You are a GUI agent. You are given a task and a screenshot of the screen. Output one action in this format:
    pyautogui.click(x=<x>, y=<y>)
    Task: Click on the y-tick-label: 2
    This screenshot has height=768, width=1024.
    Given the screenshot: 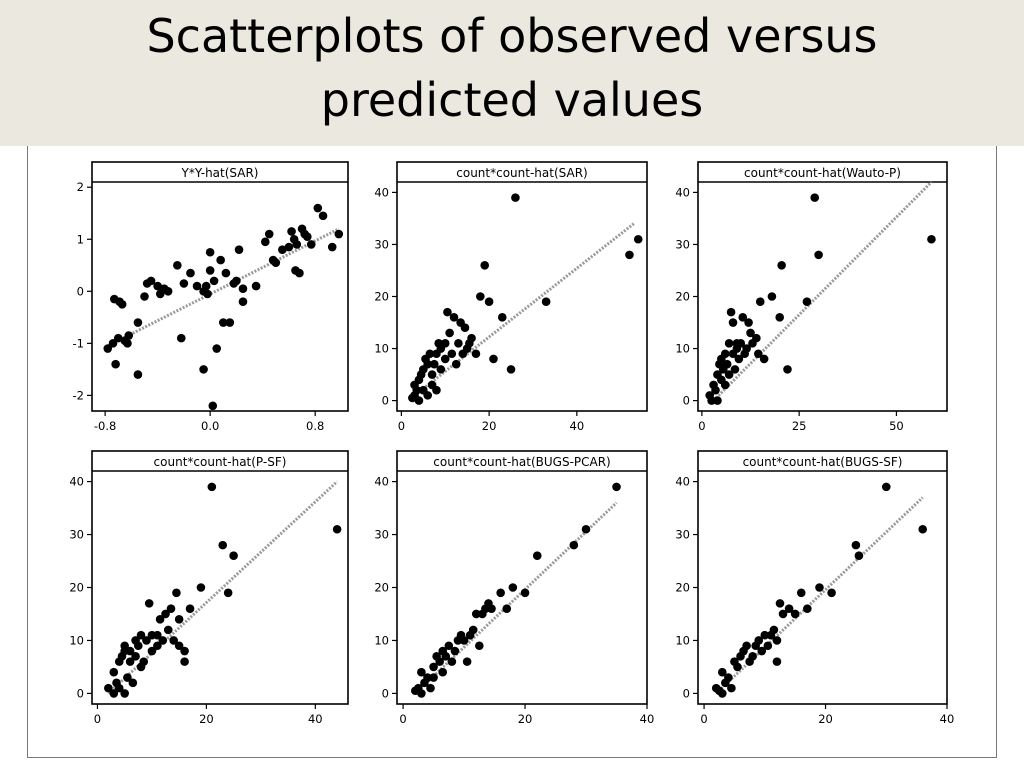 What is the action you would take?
    pyautogui.click(x=80, y=187)
    